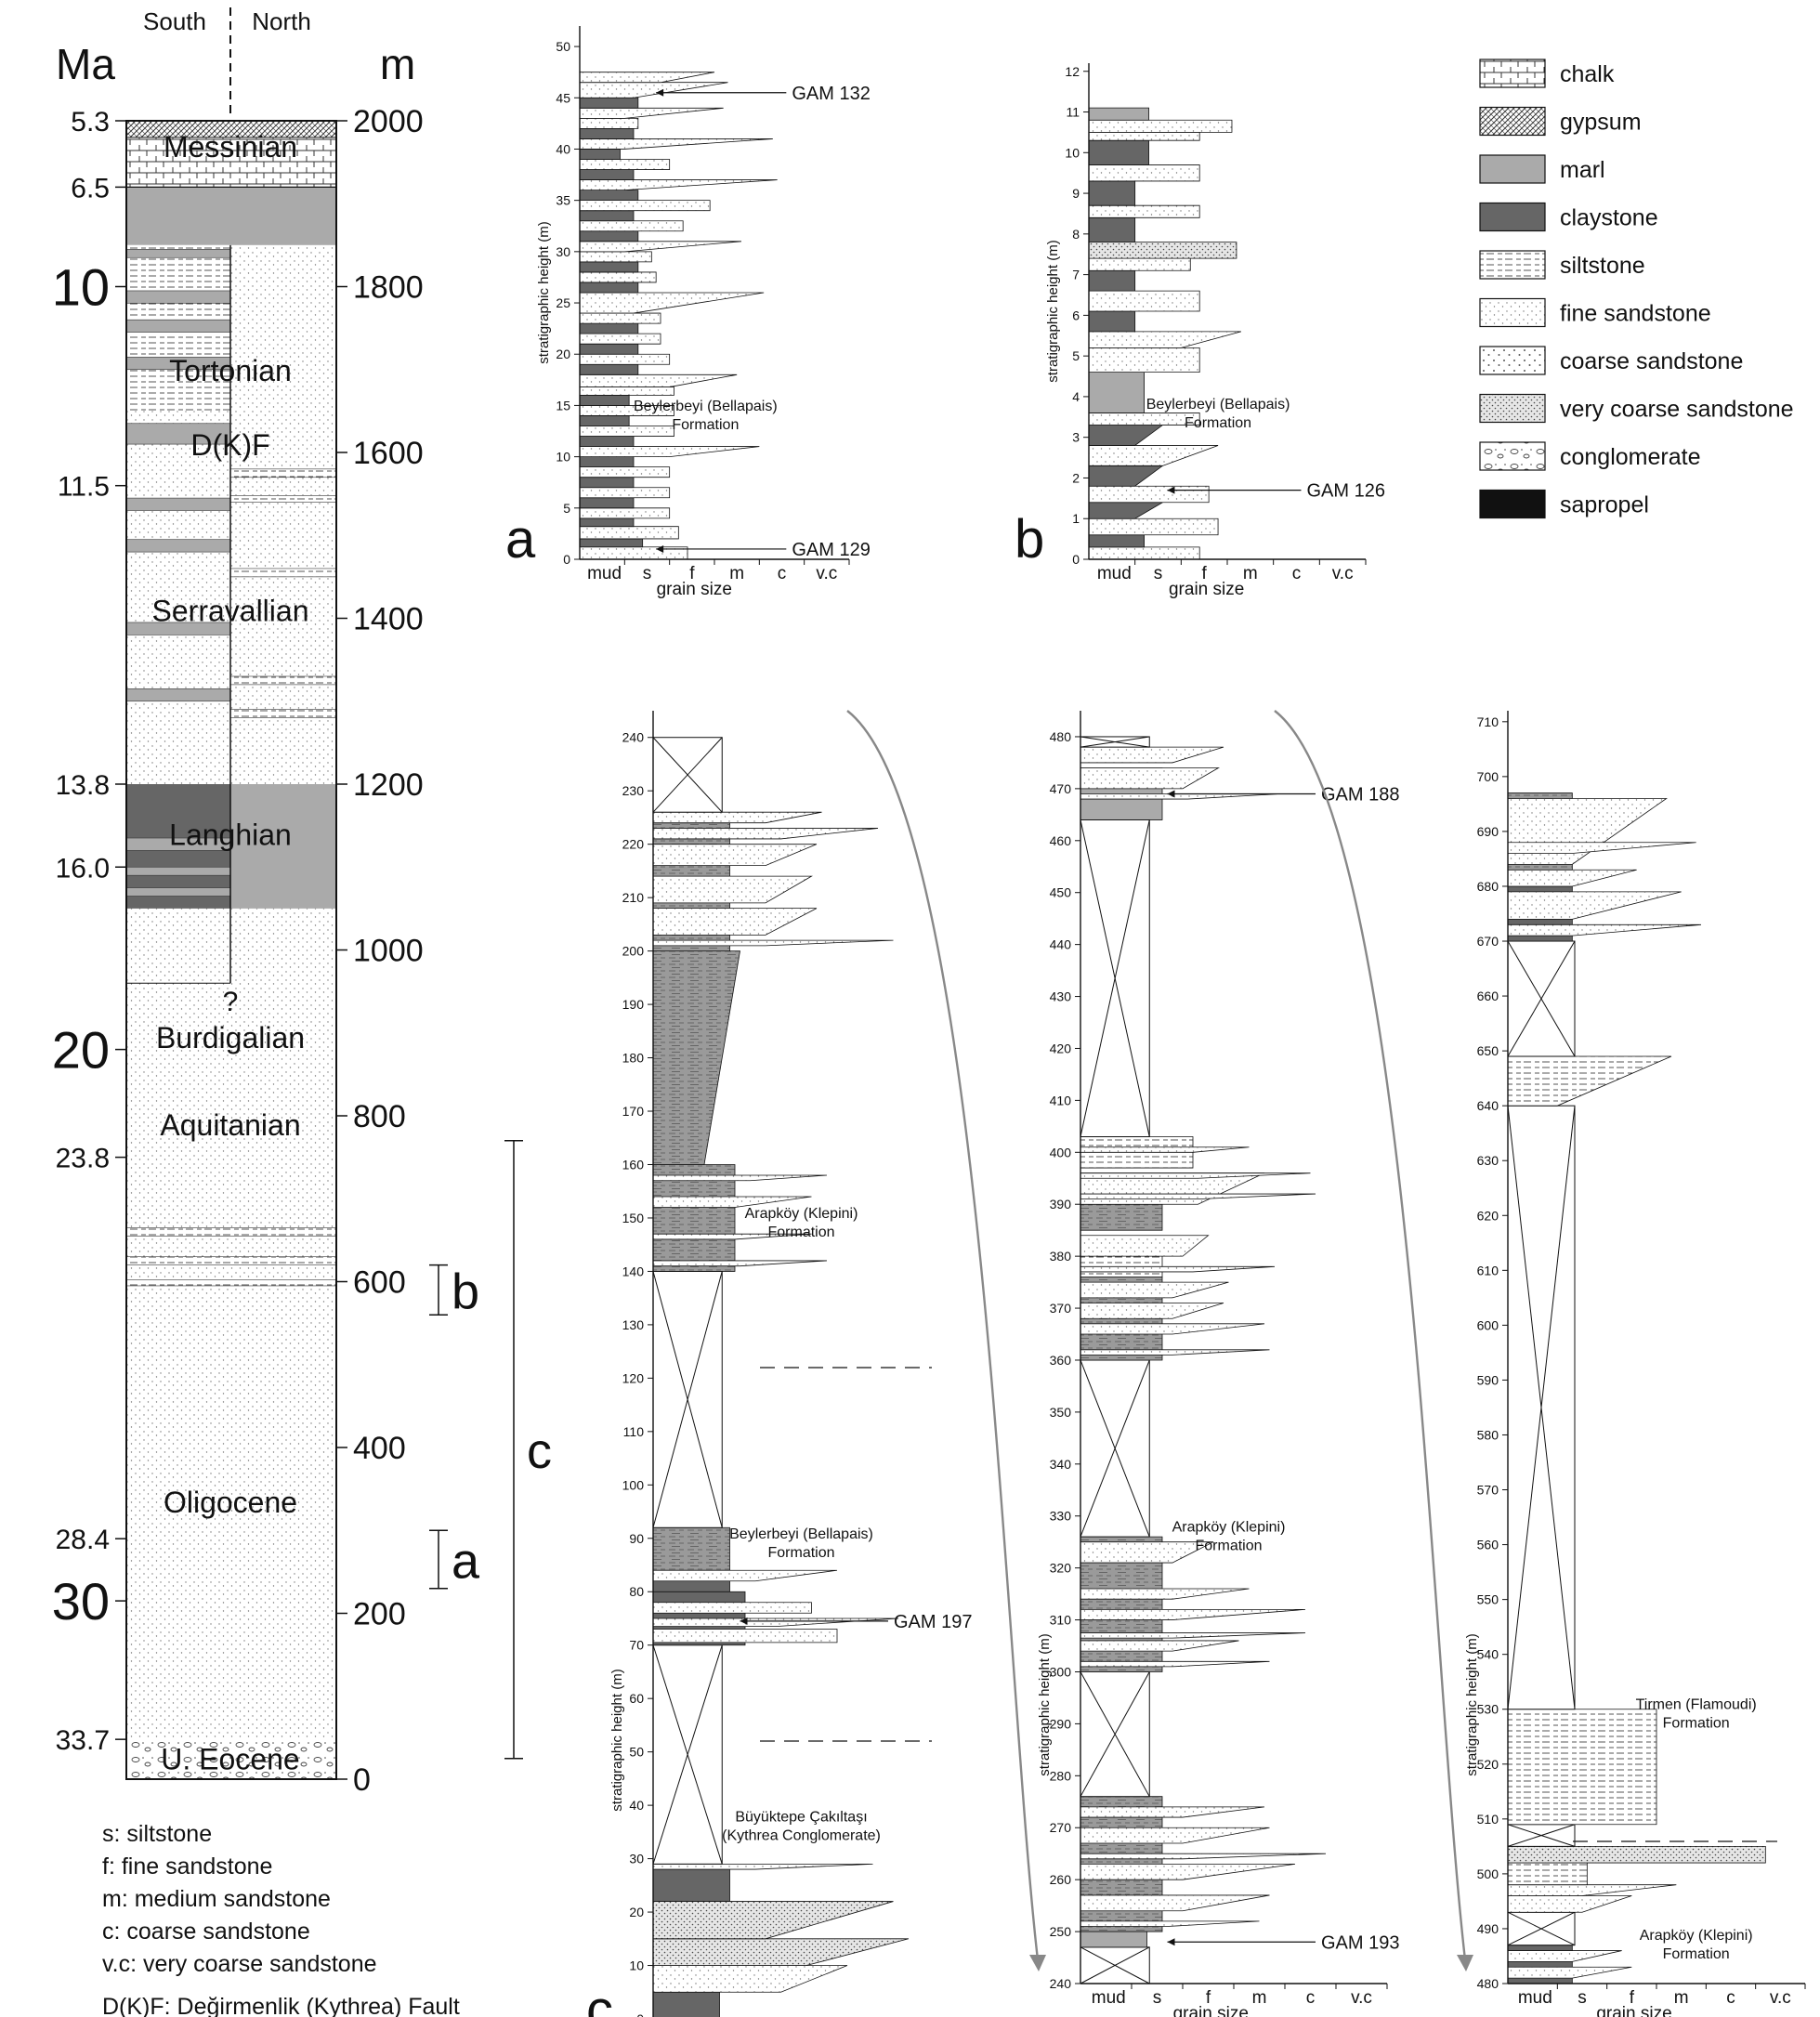  Describe the element at coordinates (1076, 518) in the screenshot. I see `y-tick-label-b: 1` at that location.